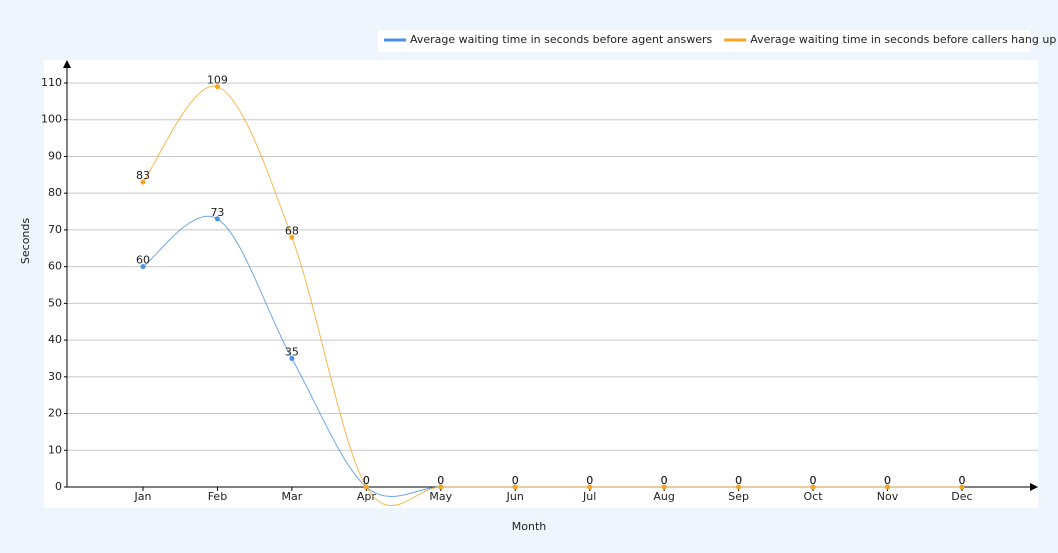  I want to click on data-label: 68, so click(292, 230).